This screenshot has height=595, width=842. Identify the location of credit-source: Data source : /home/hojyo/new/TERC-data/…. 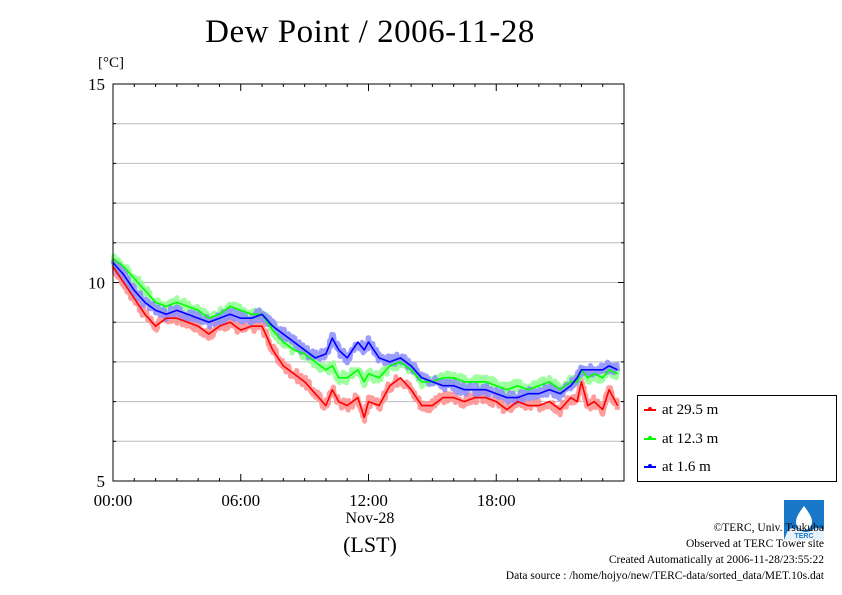
(664, 576).